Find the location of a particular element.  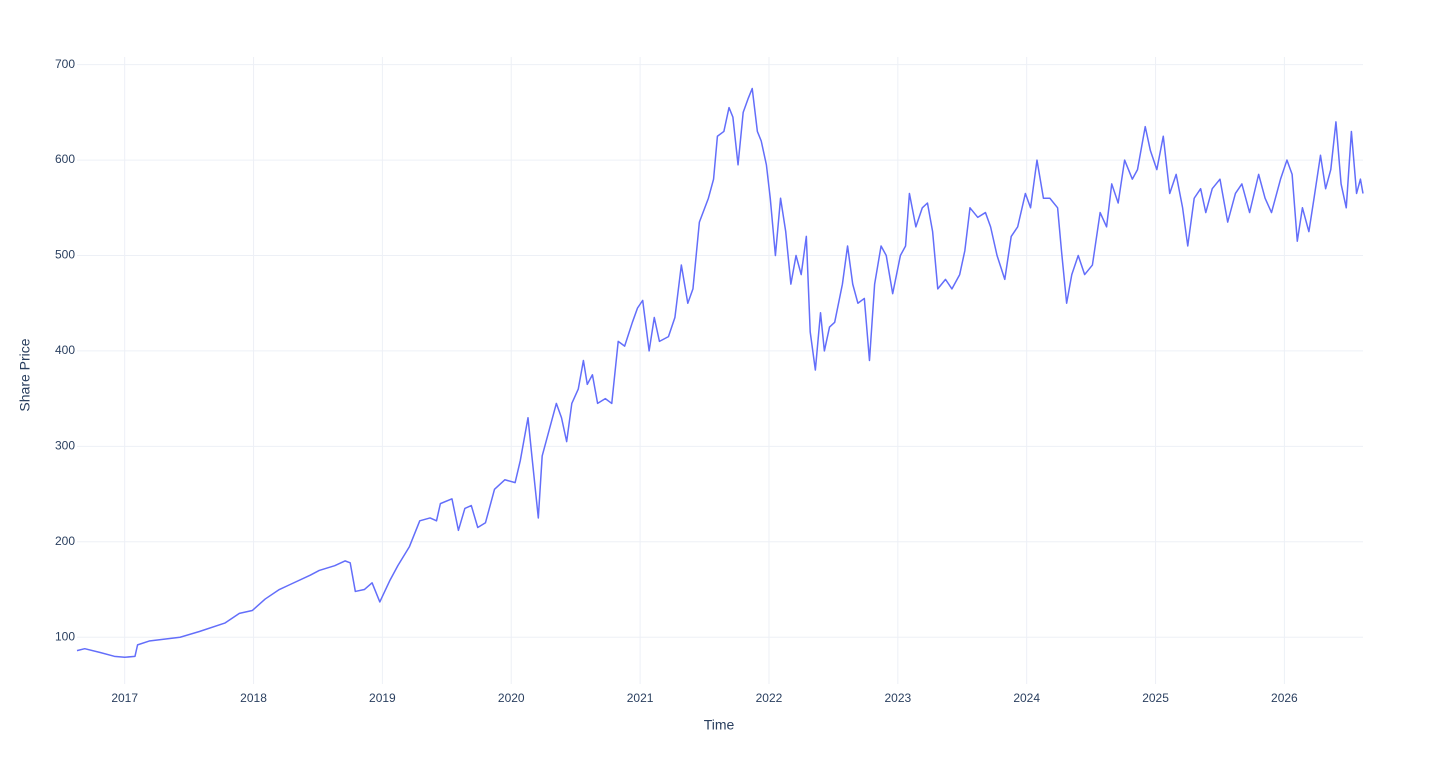

x-tick-label: 2019 is located at coordinates (382, 698).